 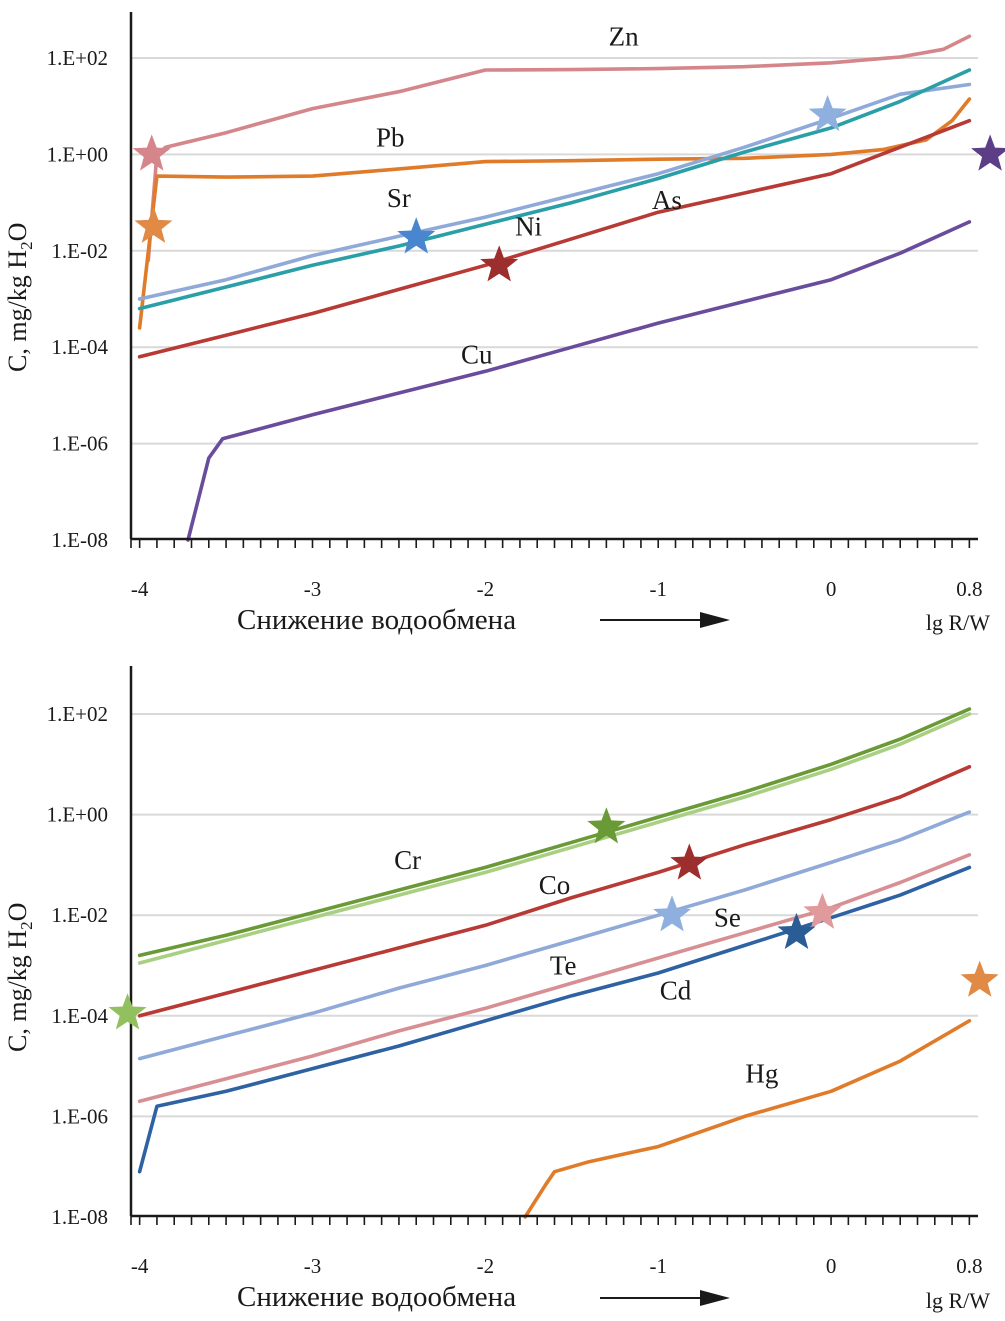 What do you see at coordinates (390, 138) in the screenshot?
I see `series-label-pb: Pb` at bounding box center [390, 138].